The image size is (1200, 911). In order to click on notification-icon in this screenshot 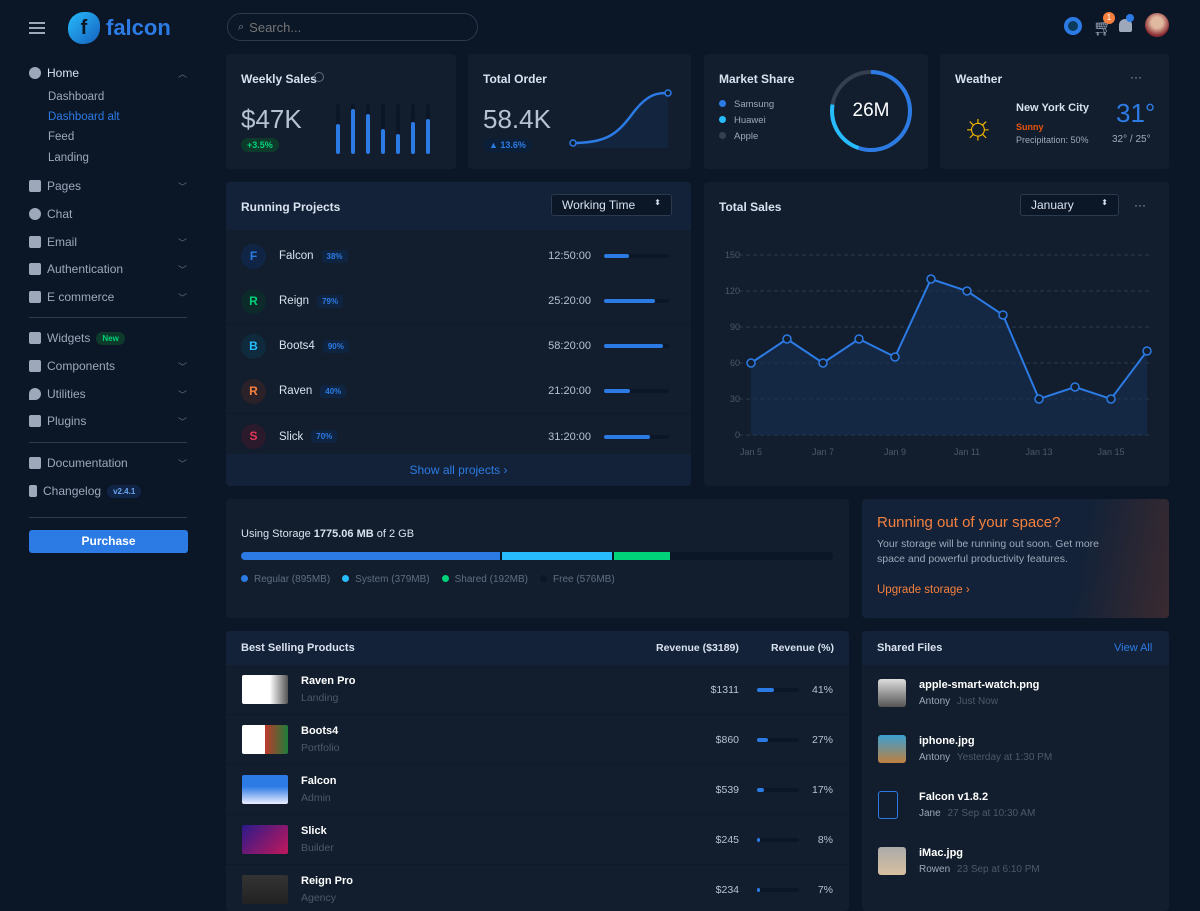, I will do `click(1125, 25)`.